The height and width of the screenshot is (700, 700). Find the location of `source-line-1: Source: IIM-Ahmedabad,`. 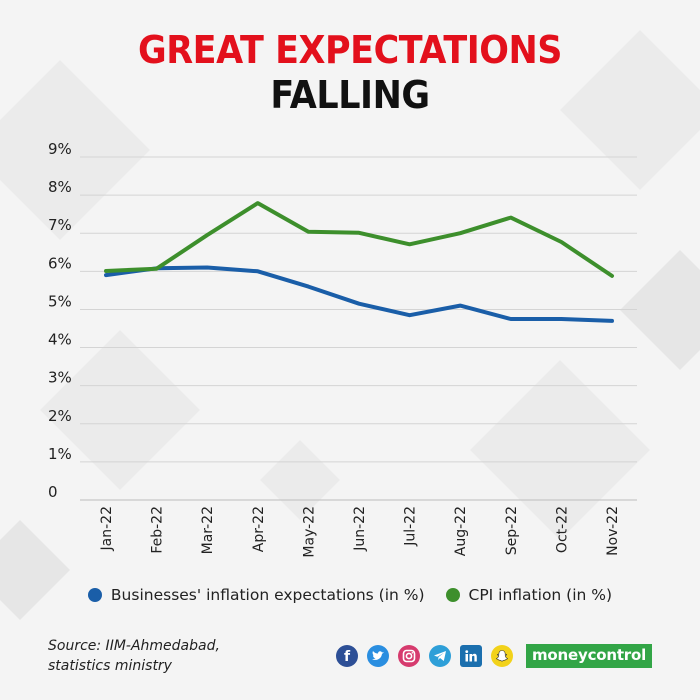

source-line-1: Source: IIM-Ahmedabad, is located at coordinates (134, 646).